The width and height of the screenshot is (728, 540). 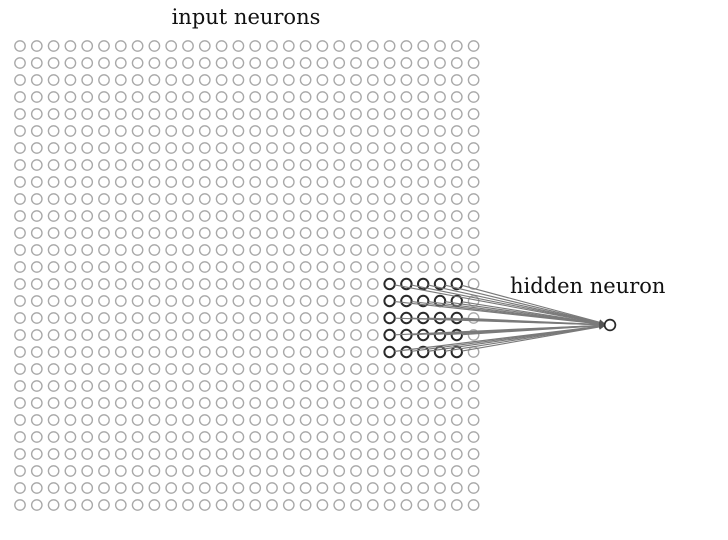 I want to click on receptive-field-neuron, so click(x=440, y=335).